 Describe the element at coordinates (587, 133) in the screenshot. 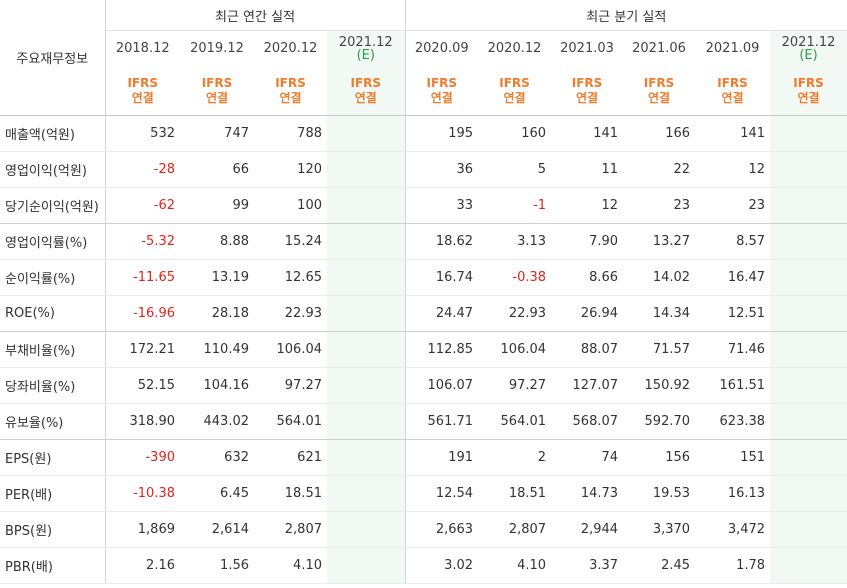

I see `value-cell: 141` at that location.